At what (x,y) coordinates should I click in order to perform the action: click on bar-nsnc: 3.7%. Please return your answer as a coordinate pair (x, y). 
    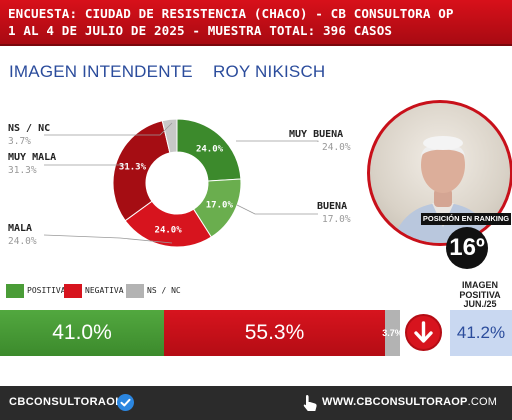
    Looking at the image, I should click on (392, 333).